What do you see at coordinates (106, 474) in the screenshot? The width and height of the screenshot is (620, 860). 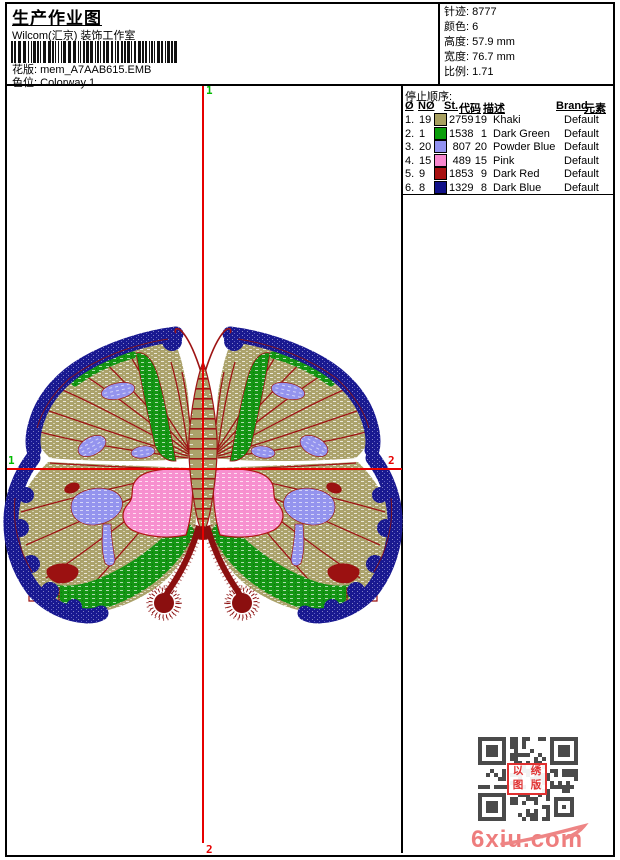 I see `left-wing` at bounding box center [106, 474].